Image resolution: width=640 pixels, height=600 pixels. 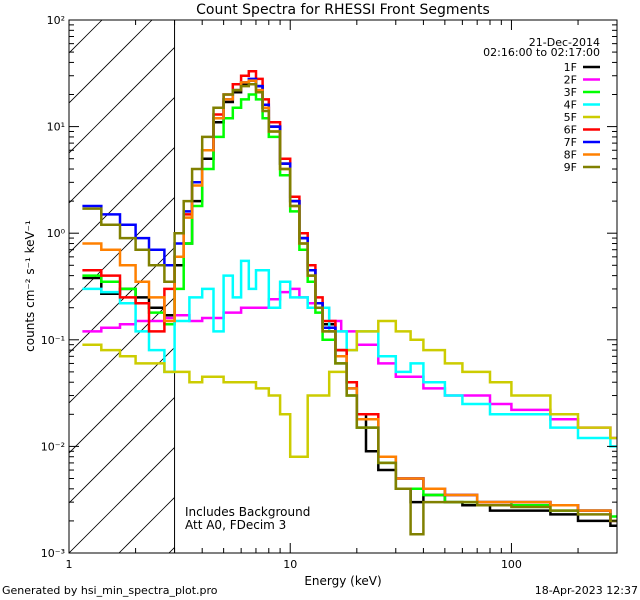 I want to click on chart-title: Count Spectra for RHESSI Front Segments, so click(x=343, y=10).